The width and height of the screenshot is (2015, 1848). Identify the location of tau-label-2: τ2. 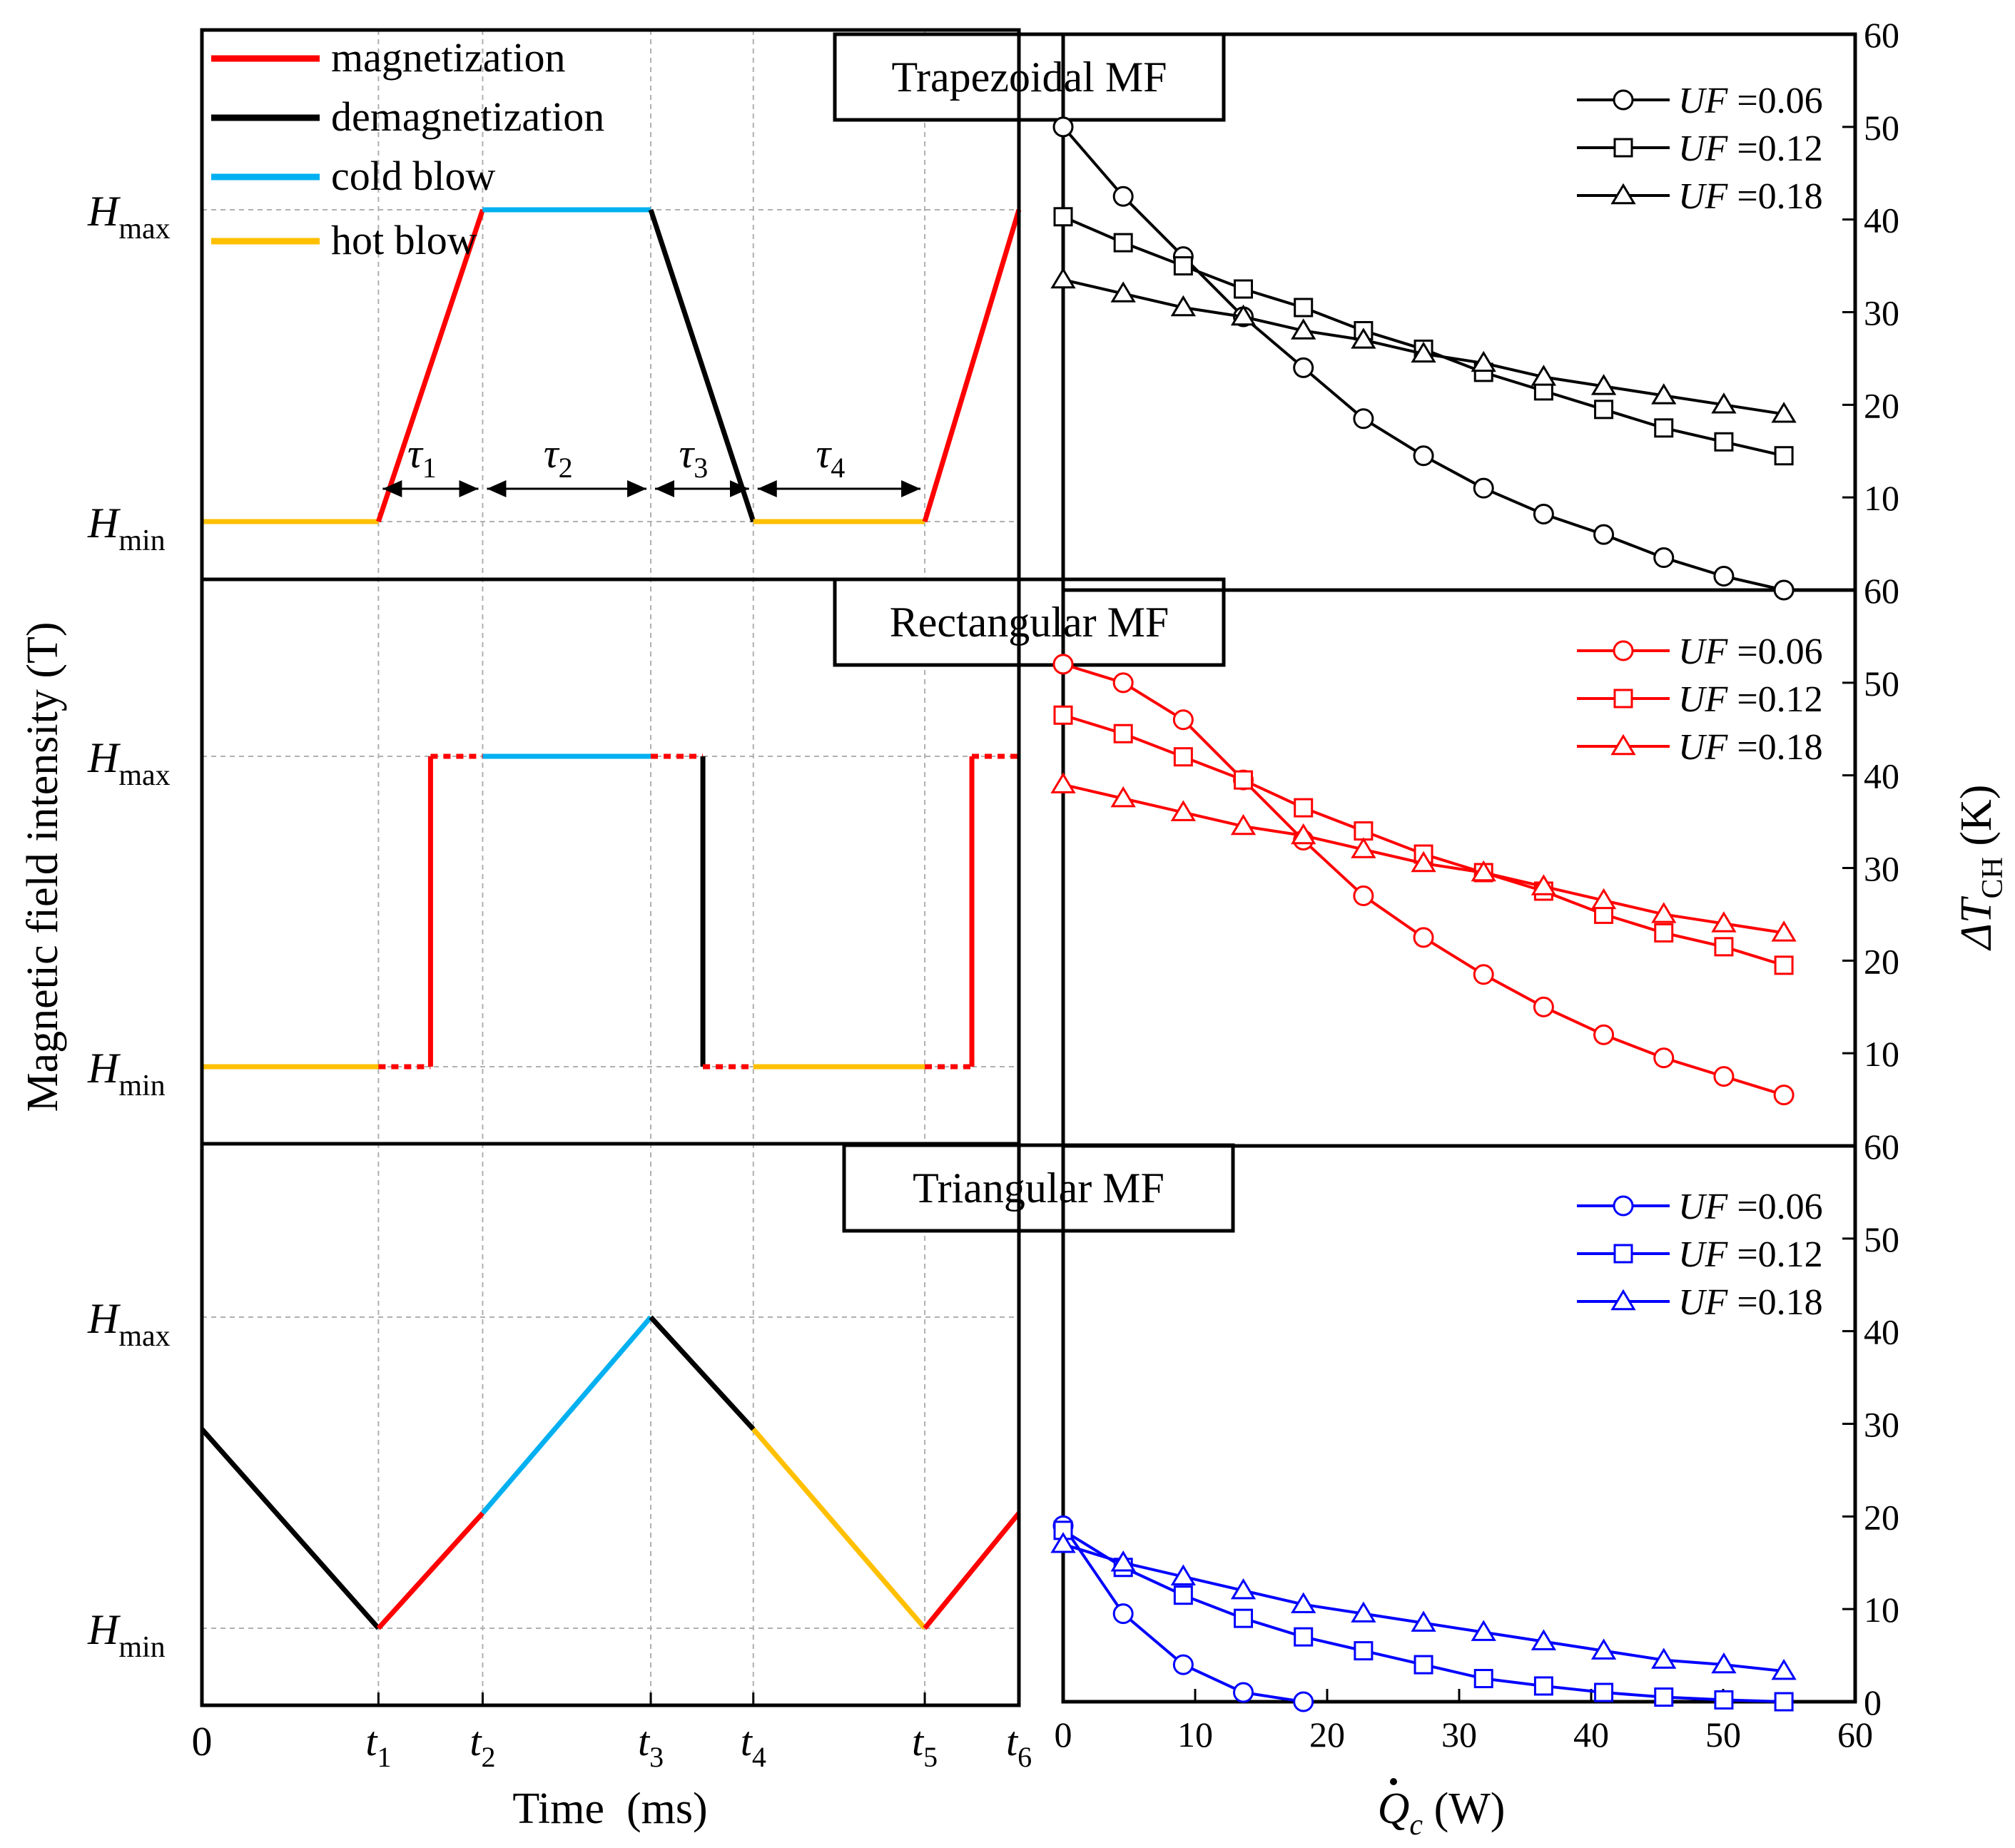
(558, 457).